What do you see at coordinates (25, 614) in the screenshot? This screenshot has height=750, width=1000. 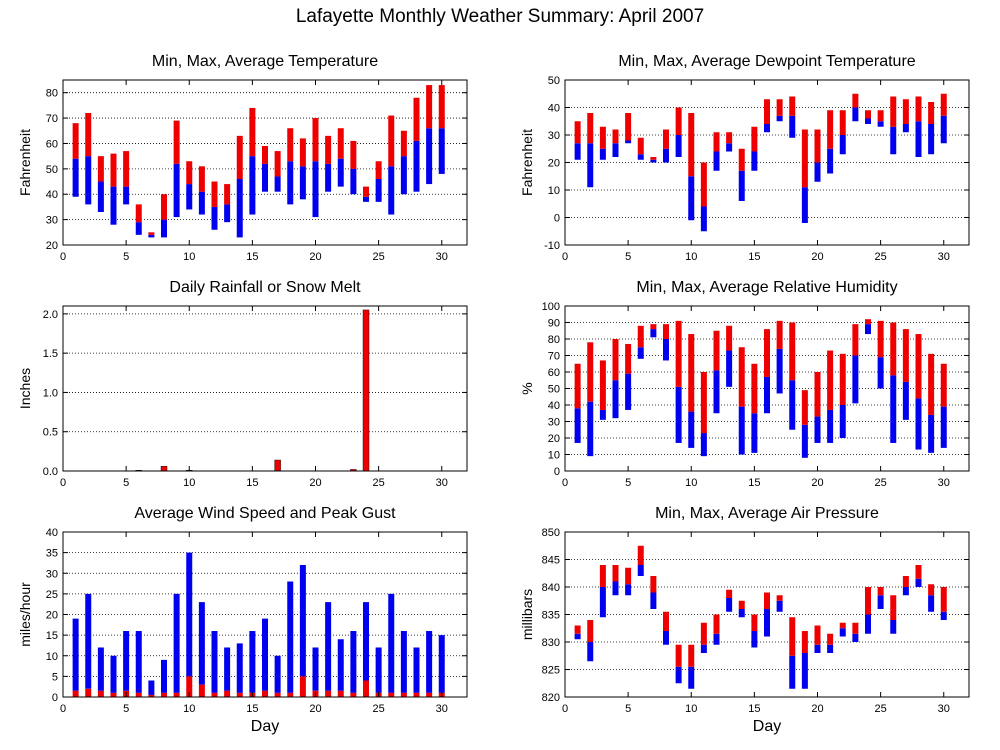 I see `y-axis-label: miles/hour` at bounding box center [25, 614].